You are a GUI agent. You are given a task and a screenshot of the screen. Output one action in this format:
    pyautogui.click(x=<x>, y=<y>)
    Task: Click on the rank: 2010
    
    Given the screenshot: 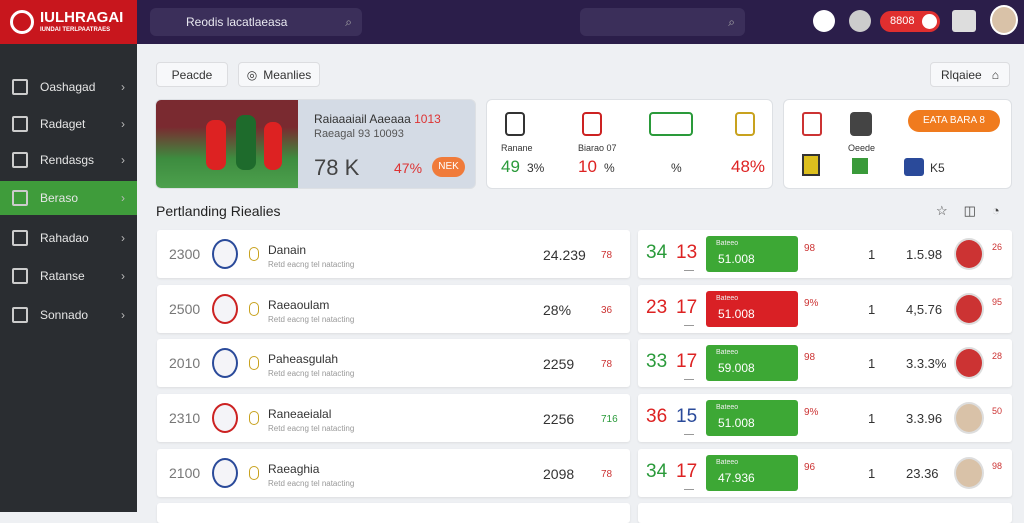 What is the action you would take?
    pyautogui.click(x=185, y=363)
    